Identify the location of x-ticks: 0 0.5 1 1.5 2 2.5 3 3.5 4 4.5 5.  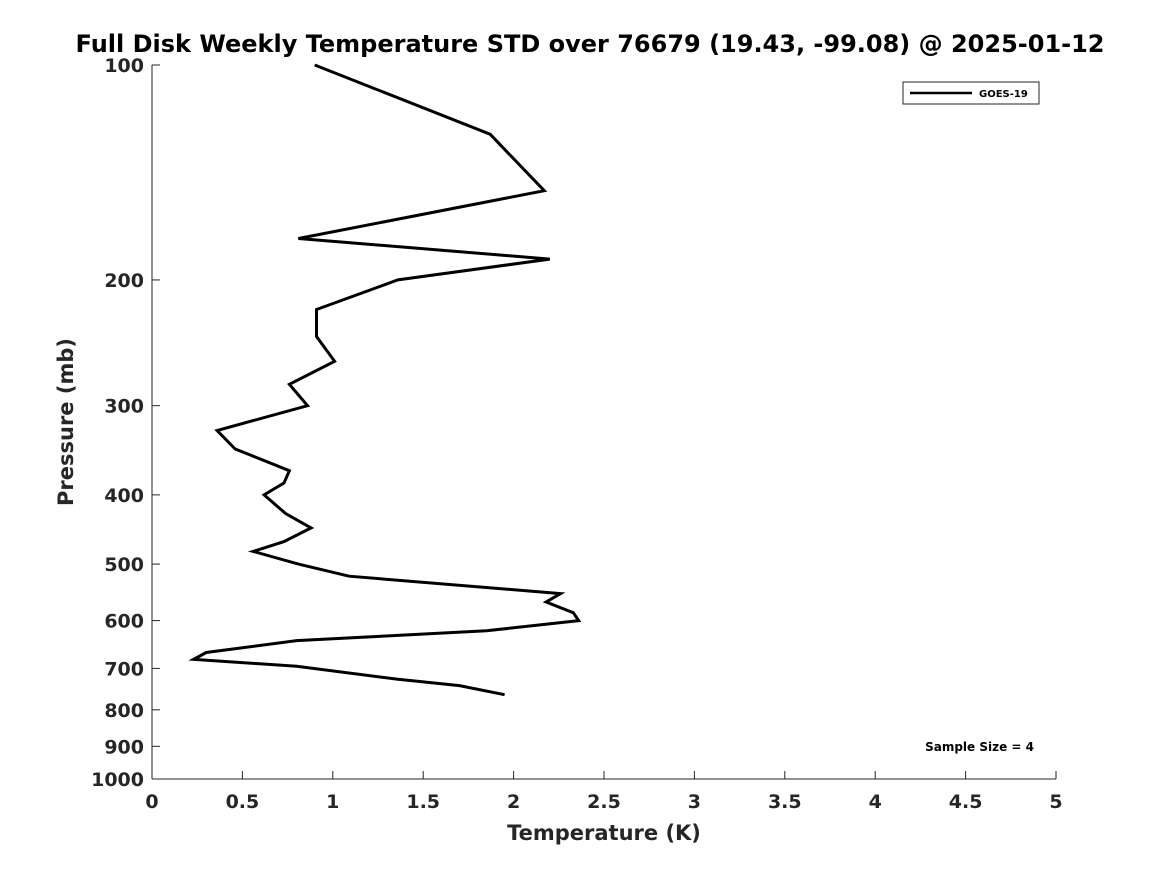
(604, 792).